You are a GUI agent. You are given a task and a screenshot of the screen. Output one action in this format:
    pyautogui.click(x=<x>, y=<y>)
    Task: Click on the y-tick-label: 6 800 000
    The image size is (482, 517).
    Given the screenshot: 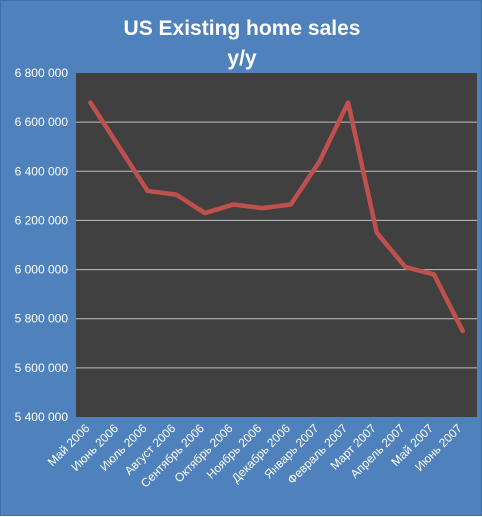 What is the action you would take?
    pyautogui.click(x=42, y=73)
    